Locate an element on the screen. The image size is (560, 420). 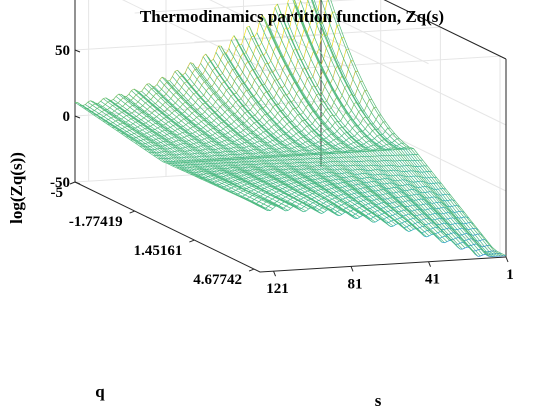
z-tick-label: 0 is located at coordinates (67, 117).